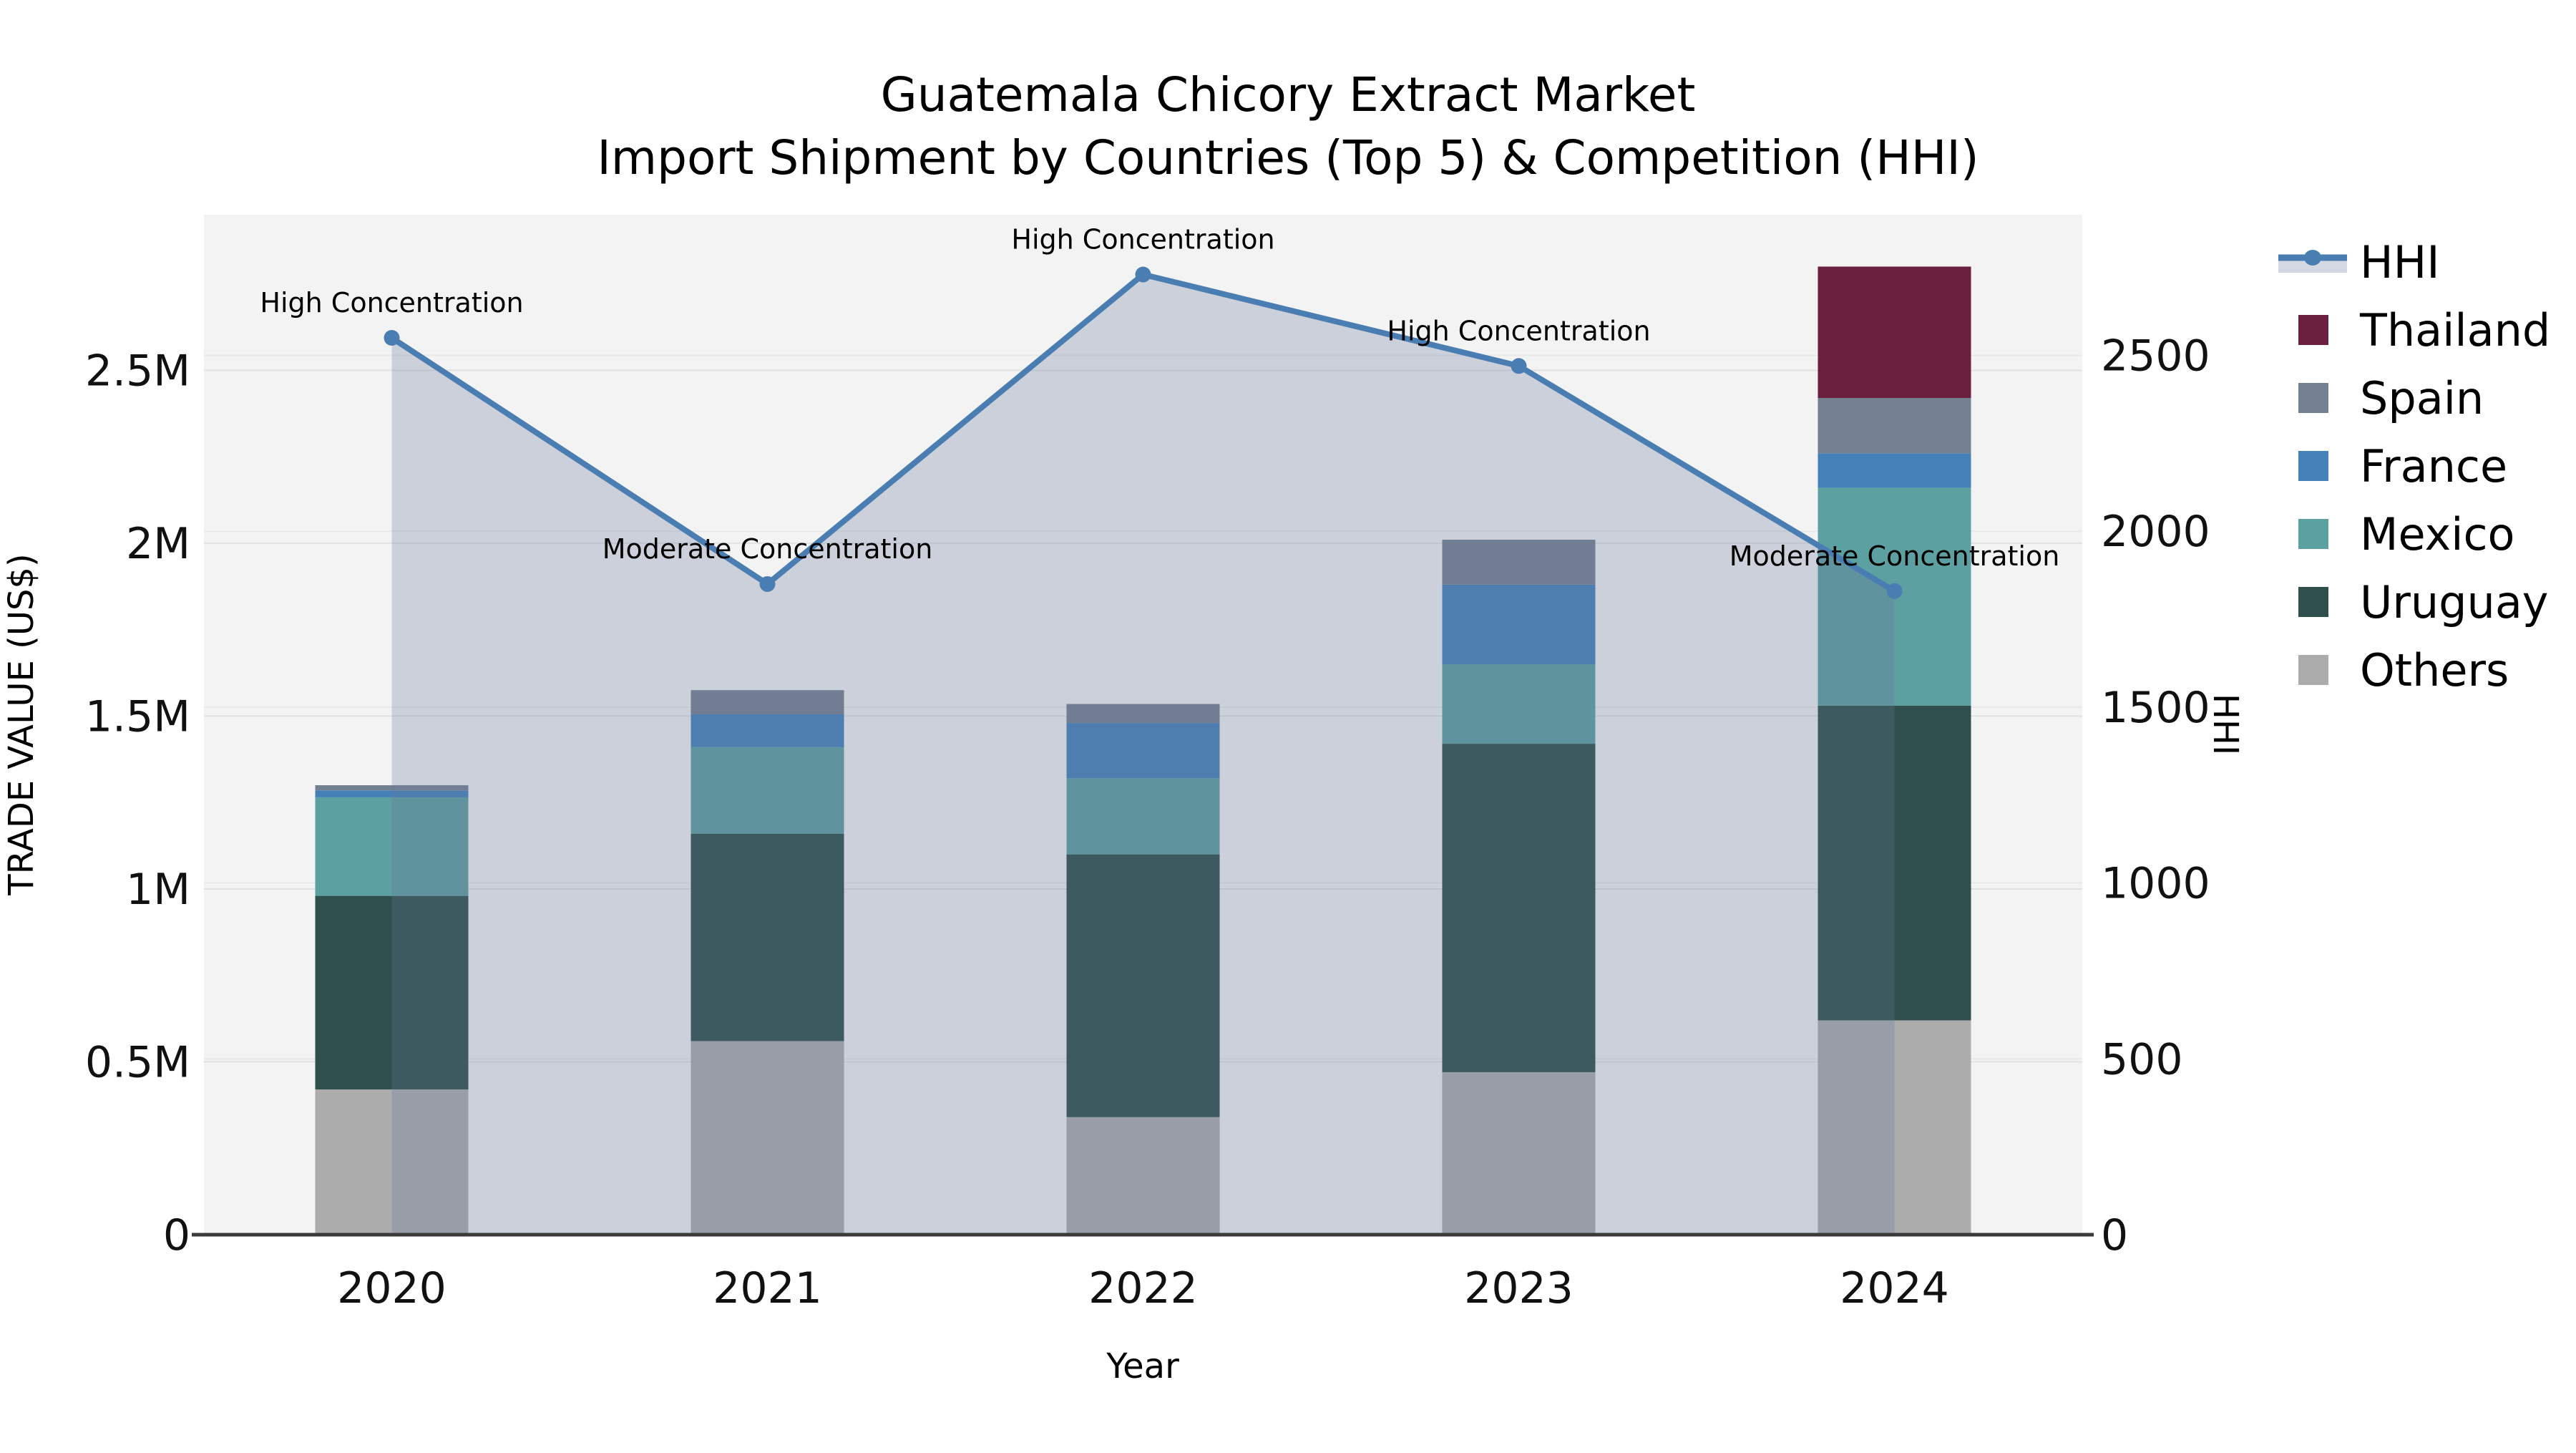  I want to click on bar-segment-spain-2022, so click(1143, 714).